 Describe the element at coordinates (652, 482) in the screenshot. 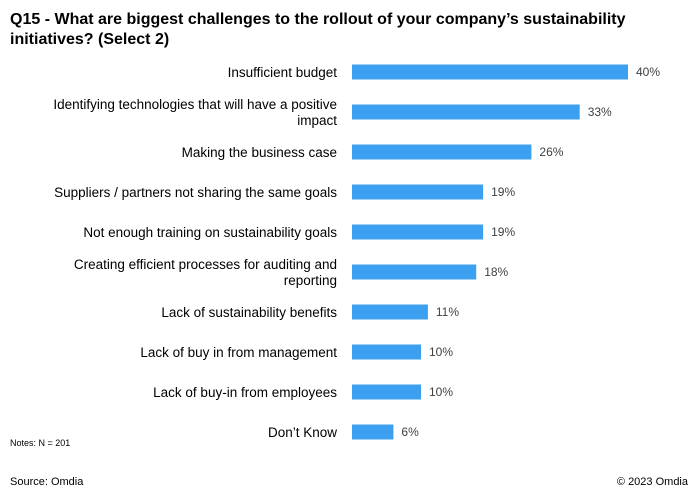

I see `copyright-text: © 2023 Omdia` at that location.